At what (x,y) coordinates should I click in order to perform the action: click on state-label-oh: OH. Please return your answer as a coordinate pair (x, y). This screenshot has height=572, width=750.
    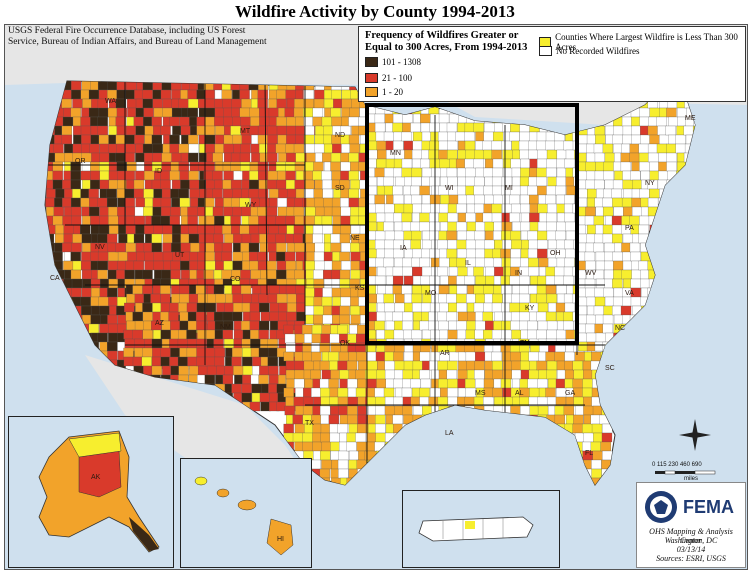
    Looking at the image, I should click on (555, 253).